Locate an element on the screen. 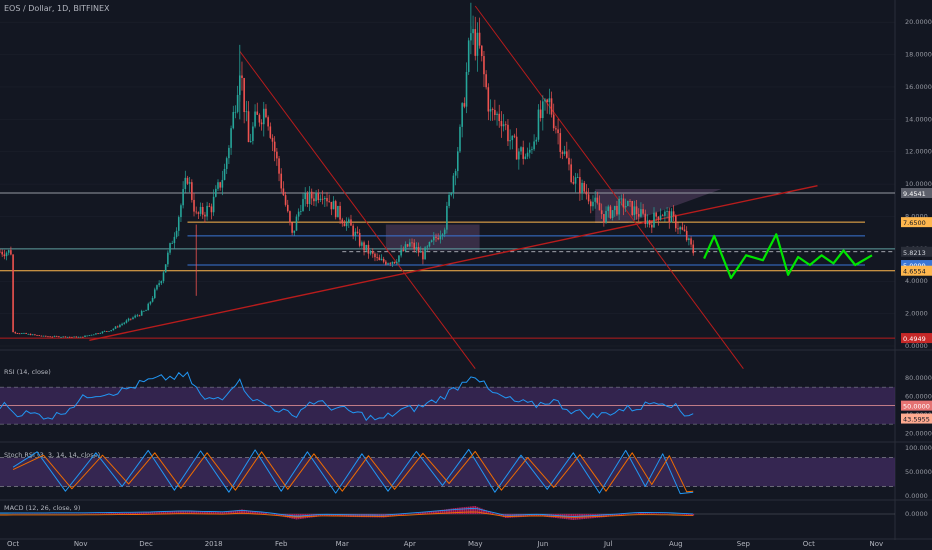  stoch-tick-label: 0.0000 is located at coordinates (916, 496).